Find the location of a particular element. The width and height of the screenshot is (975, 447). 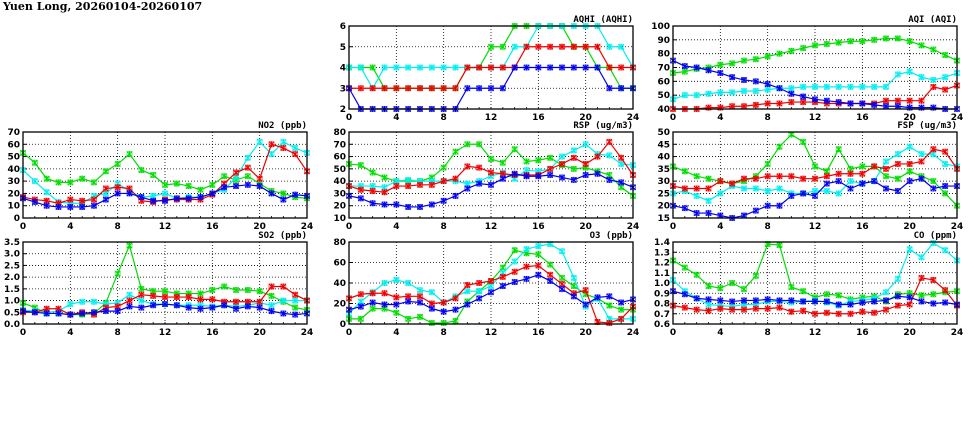

xtick-label: 8 is located at coordinates (118, 333).